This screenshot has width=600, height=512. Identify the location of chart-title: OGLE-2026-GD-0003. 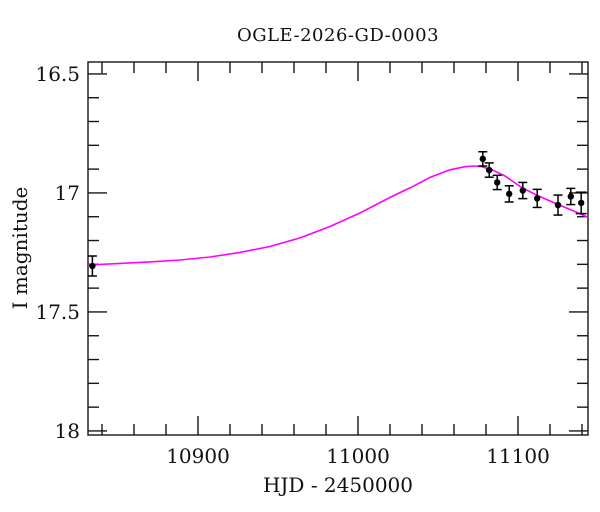
(338, 35).